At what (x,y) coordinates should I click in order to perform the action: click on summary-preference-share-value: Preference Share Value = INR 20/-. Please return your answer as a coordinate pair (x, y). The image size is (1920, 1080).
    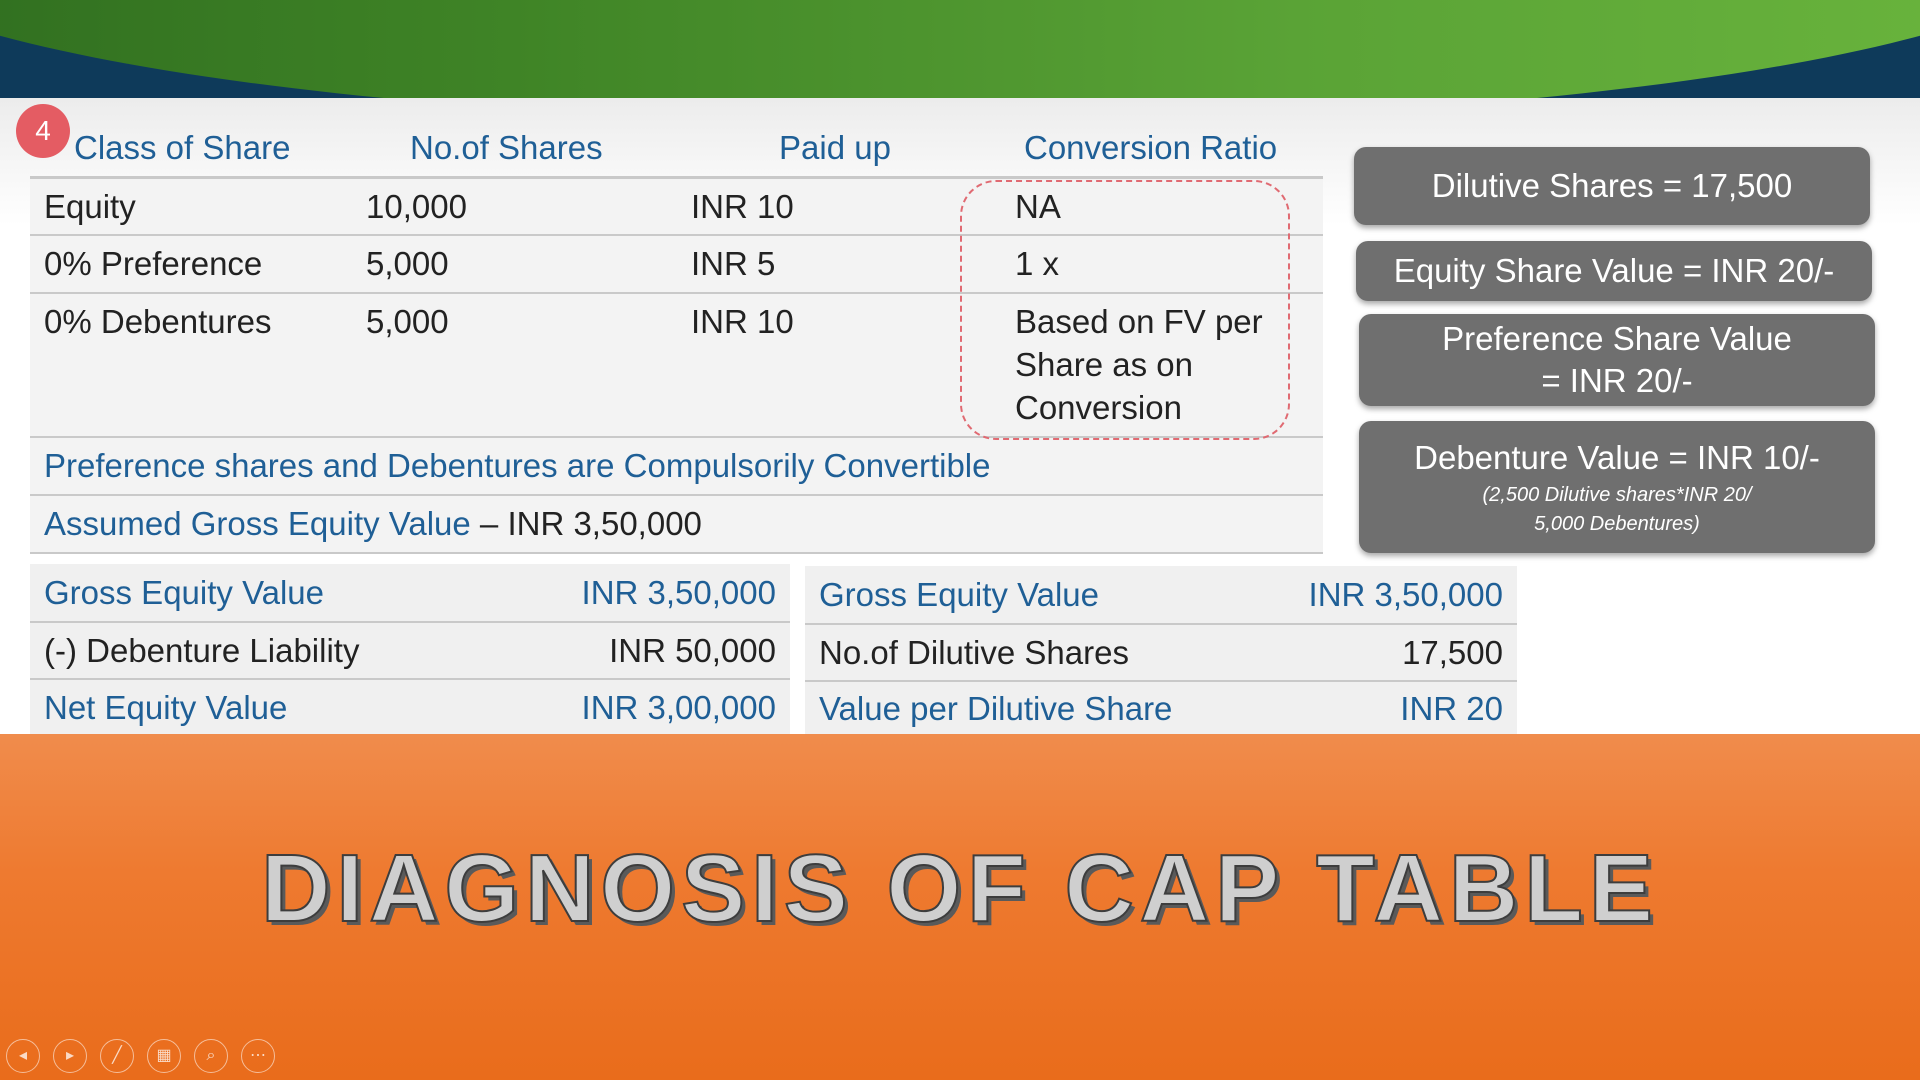
    Looking at the image, I should click on (1617, 360).